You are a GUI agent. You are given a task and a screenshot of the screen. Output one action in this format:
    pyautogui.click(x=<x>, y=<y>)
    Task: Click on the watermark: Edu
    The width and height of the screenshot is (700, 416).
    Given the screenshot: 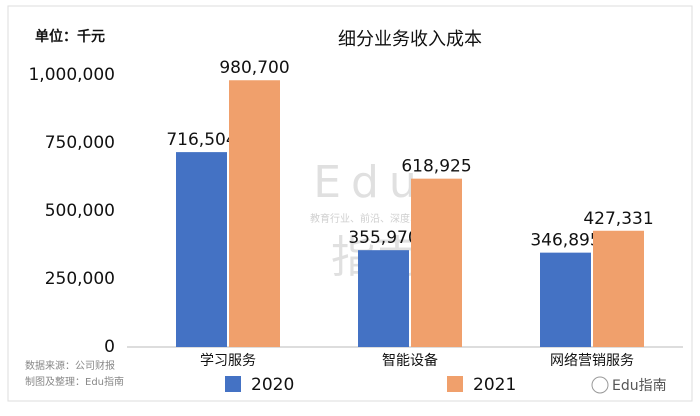 What is the action you would take?
    pyautogui.click(x=370, y=182)
    